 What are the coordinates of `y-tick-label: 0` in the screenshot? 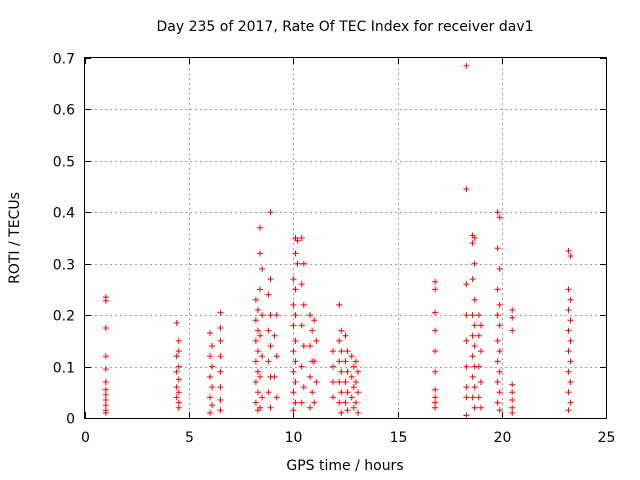 It's located at (70, 420).